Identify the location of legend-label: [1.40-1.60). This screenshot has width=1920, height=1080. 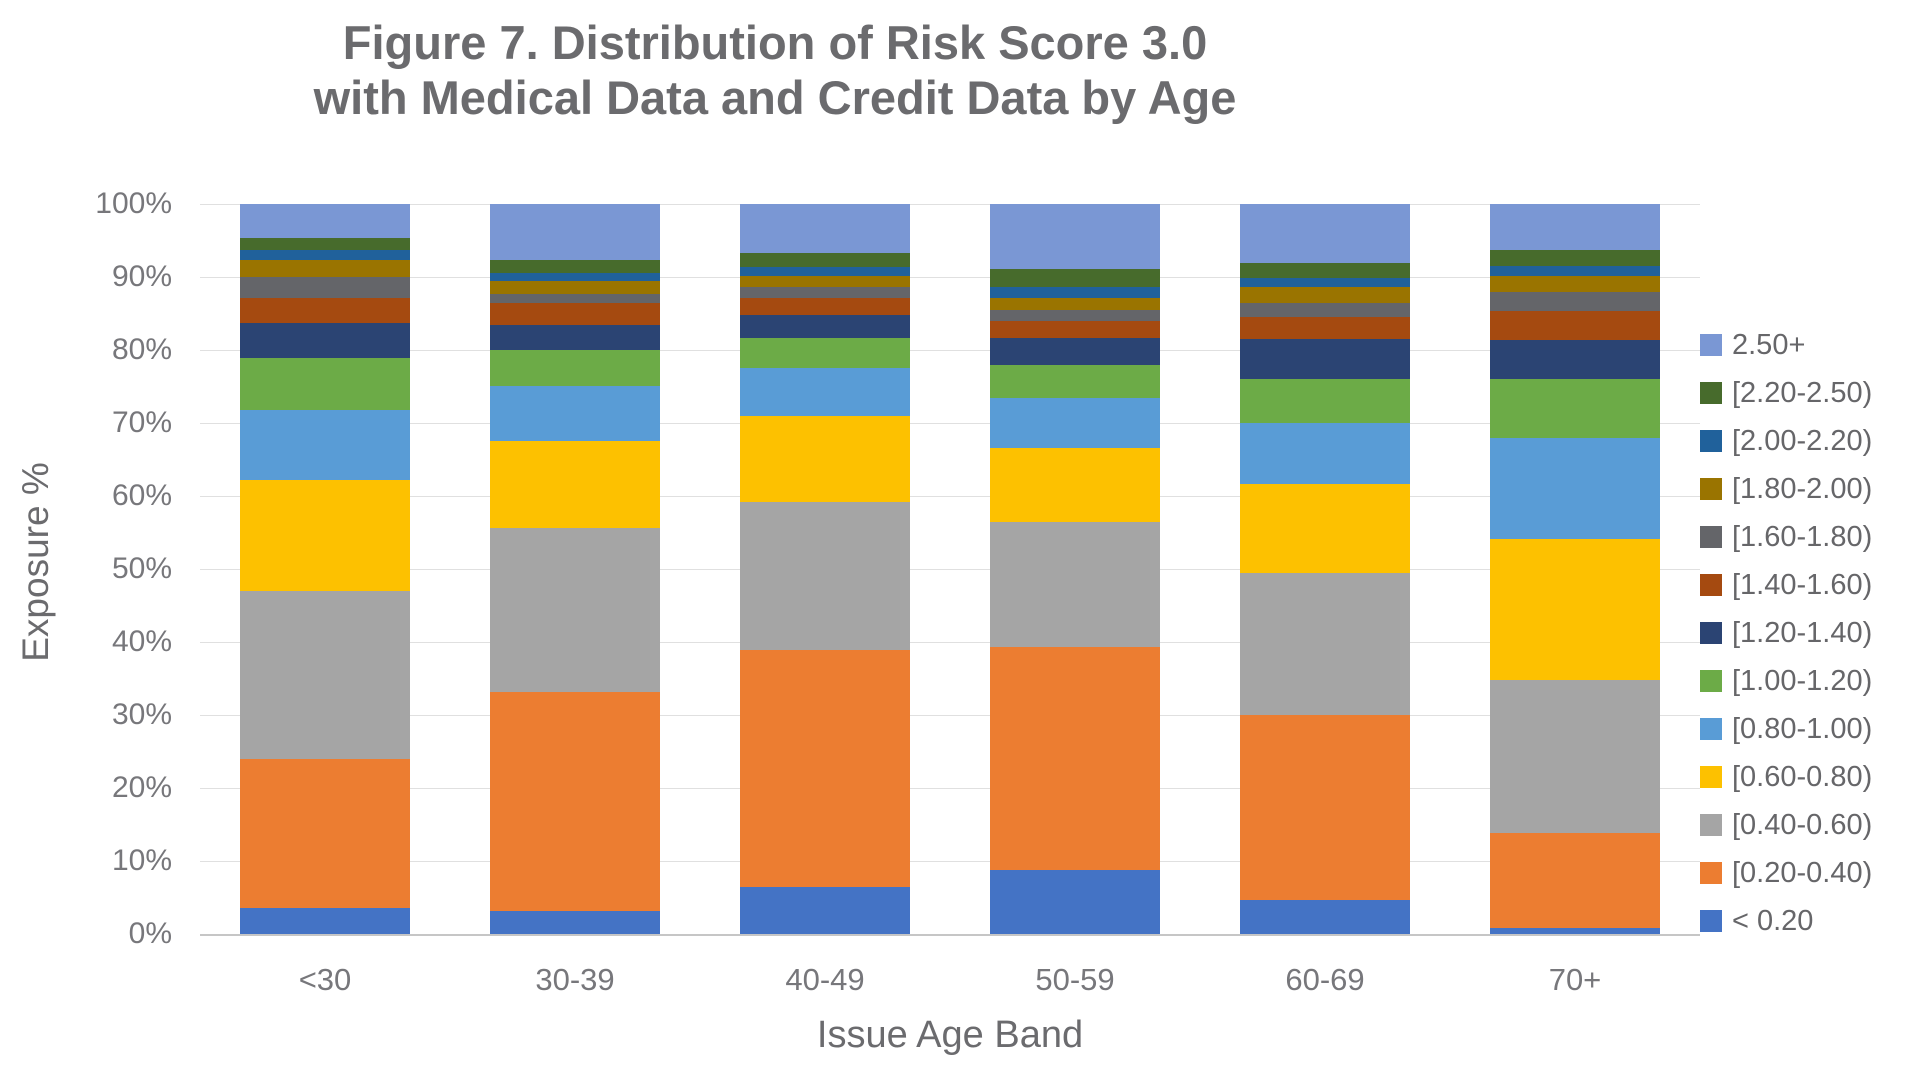
(1802, 584).